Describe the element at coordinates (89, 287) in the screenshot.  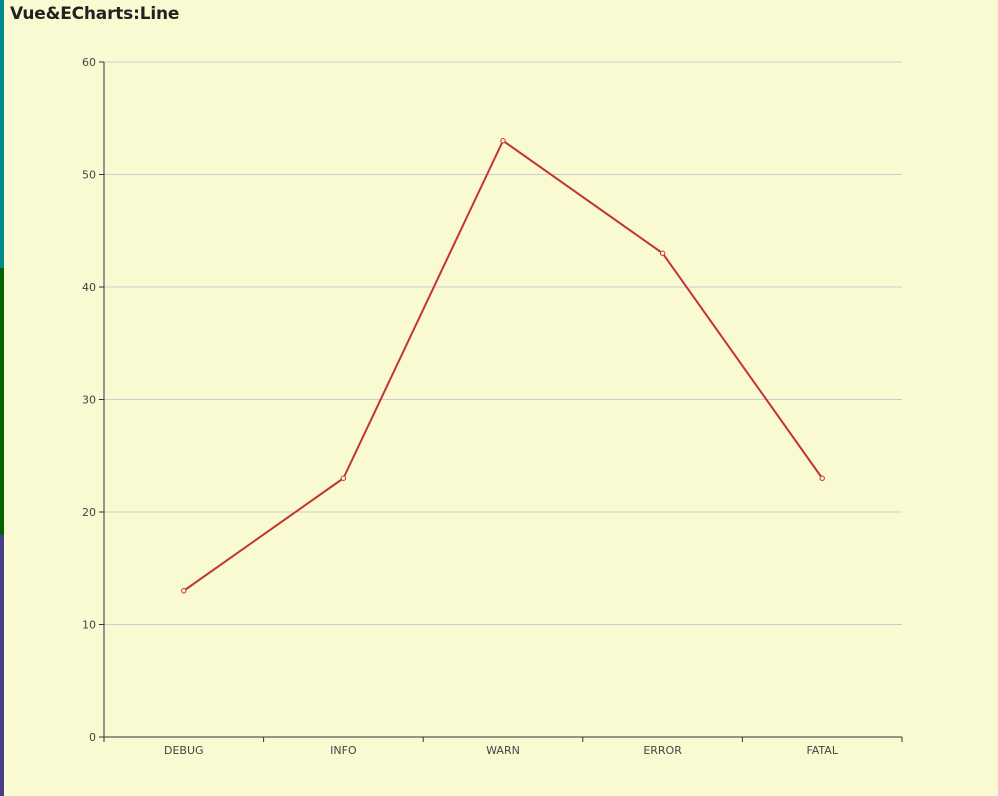
I see `y-tick-label: 40` at that location.